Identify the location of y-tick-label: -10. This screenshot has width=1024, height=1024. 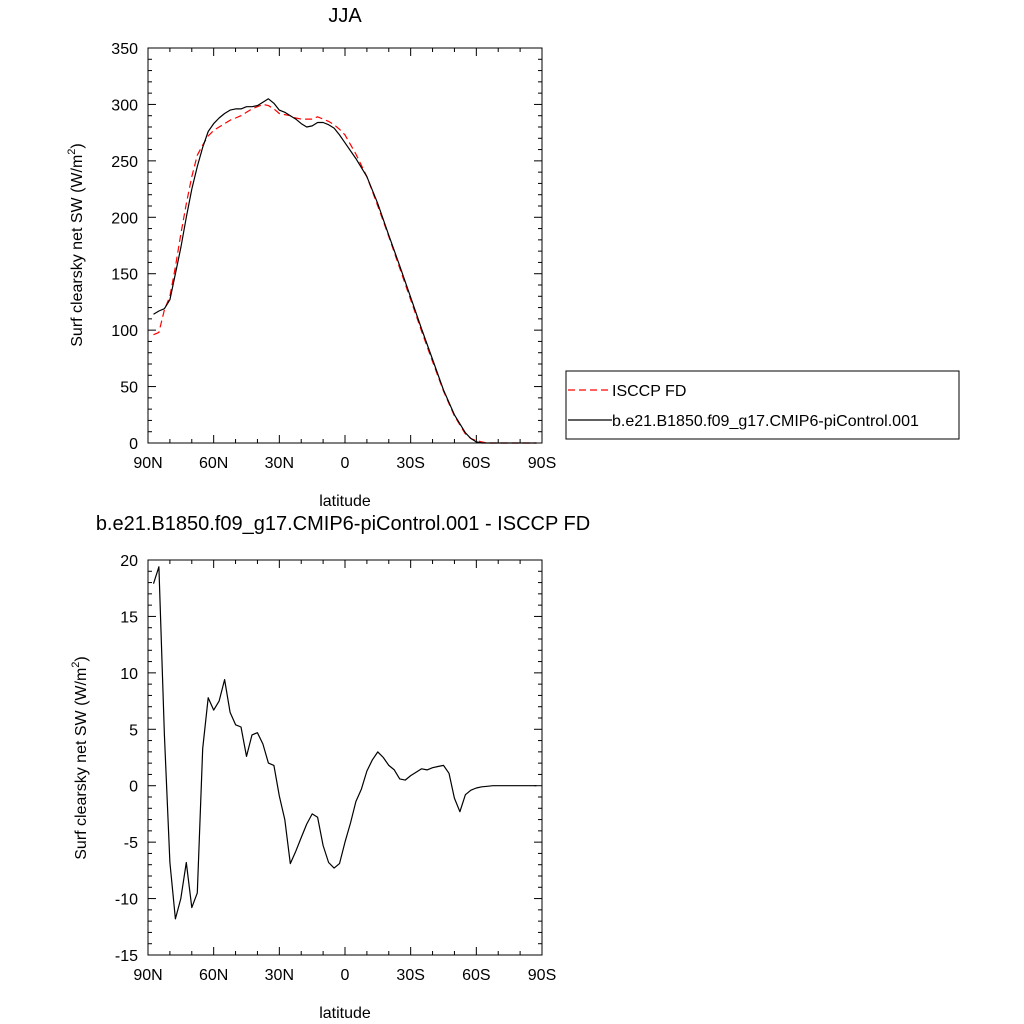
(126, 900).